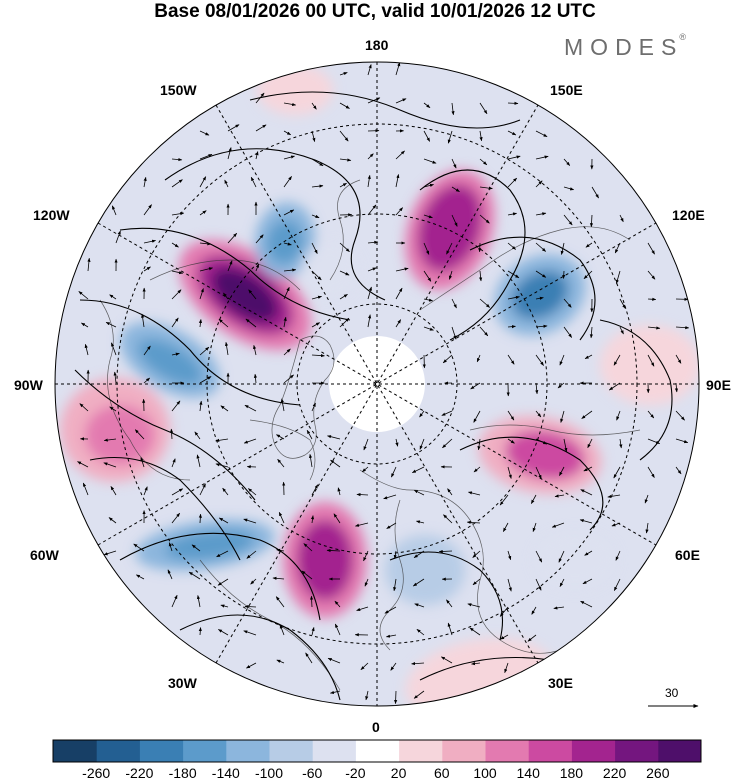 The image size is (750, 783). I want to click on colorbar-tick-label: -100, so click(269, 773).